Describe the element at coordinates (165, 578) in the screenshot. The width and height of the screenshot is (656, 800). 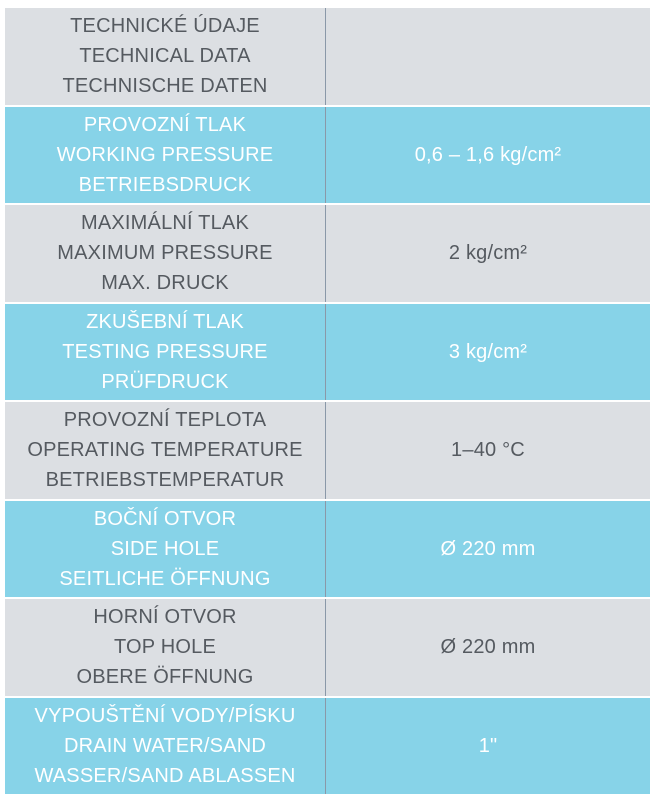
I see `parameter-label: SEITLICHE ÖFFNUNG` at that location.